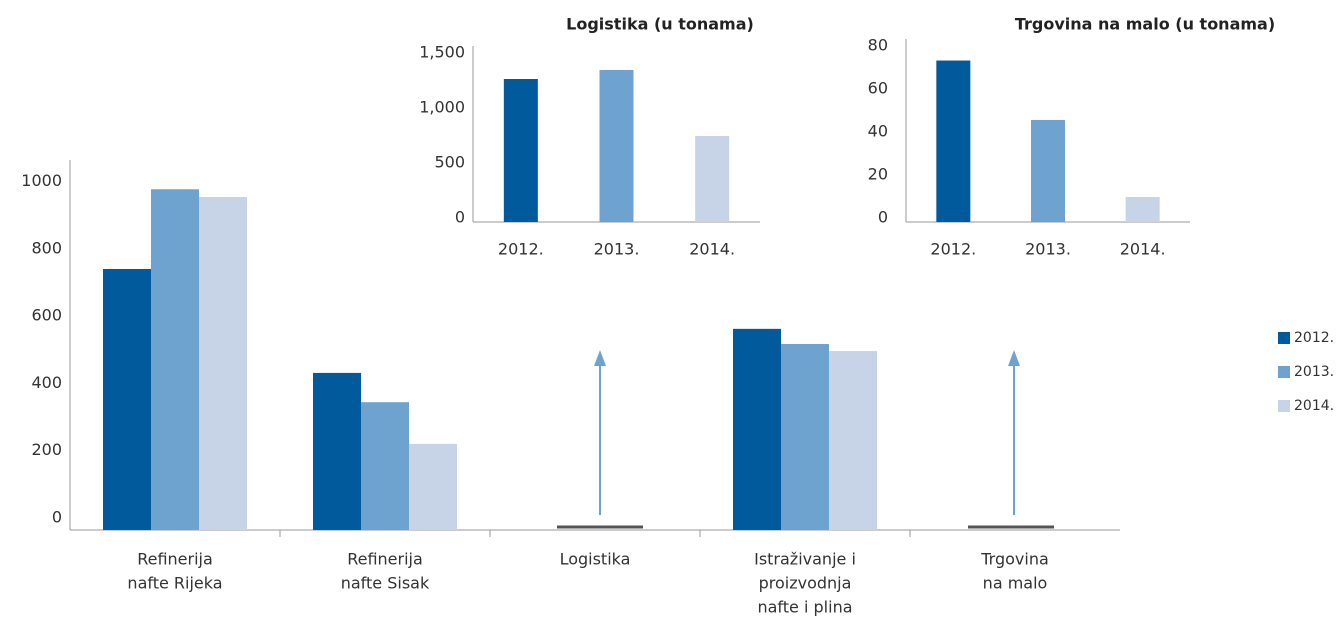  What do you see at coordinates (660, 24) in the screenshot?
I see `chart-title: Logistika (u tonama)` at bounding box center [660, 24].